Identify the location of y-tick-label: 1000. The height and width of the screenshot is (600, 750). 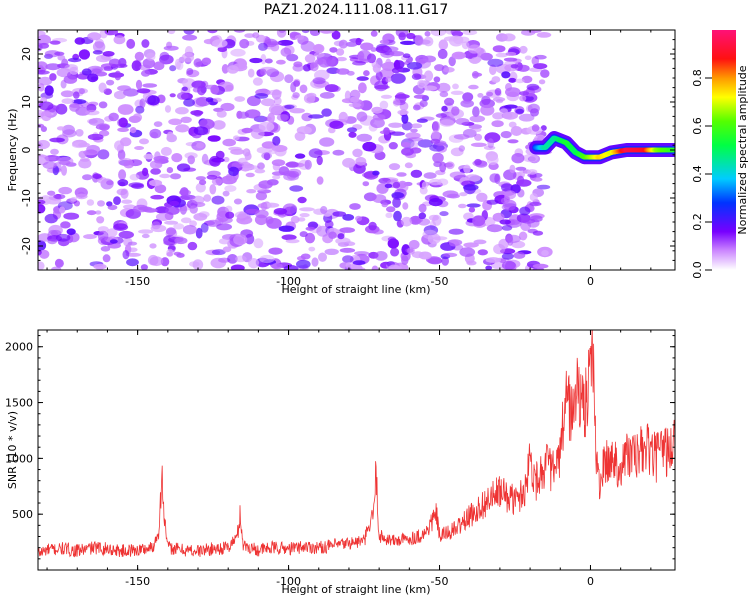
(19, 458).